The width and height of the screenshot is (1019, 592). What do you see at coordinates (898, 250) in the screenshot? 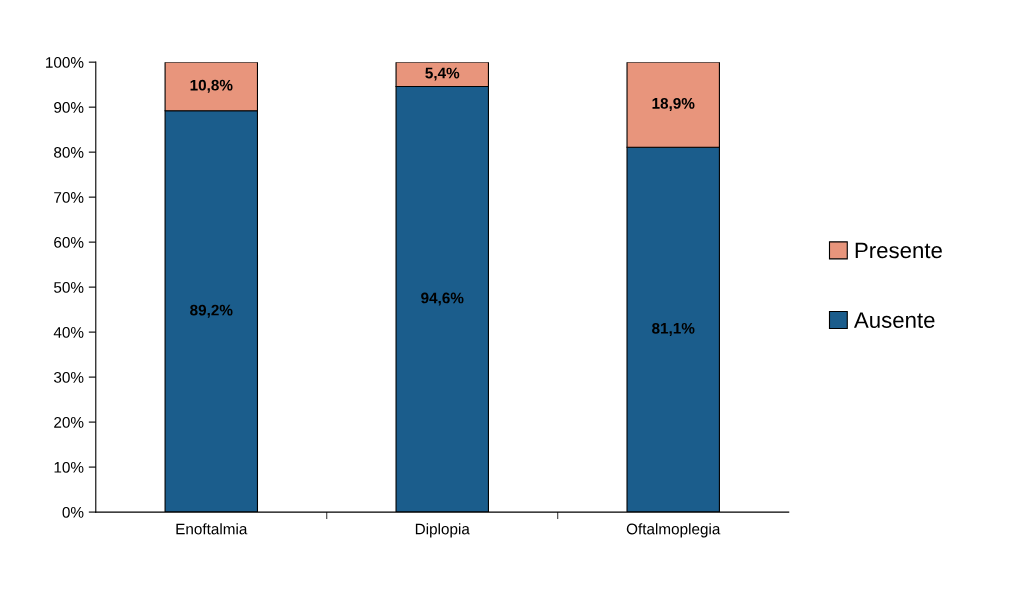
I see `legend-label: Presente` at bounding box center [898, 250].